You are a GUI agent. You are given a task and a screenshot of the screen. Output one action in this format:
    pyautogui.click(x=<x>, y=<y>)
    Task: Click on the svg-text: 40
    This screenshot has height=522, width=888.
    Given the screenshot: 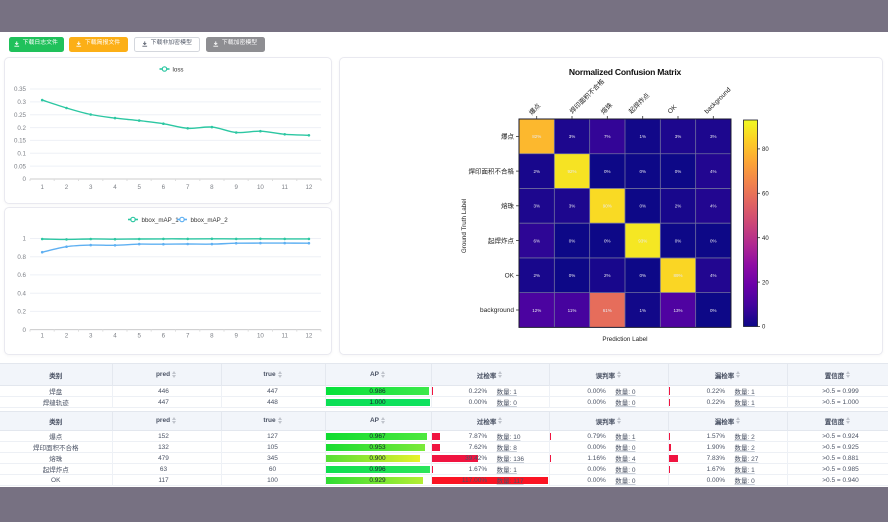 What is the action you would take?
    pyautogui.click(x=765, y=239)
    